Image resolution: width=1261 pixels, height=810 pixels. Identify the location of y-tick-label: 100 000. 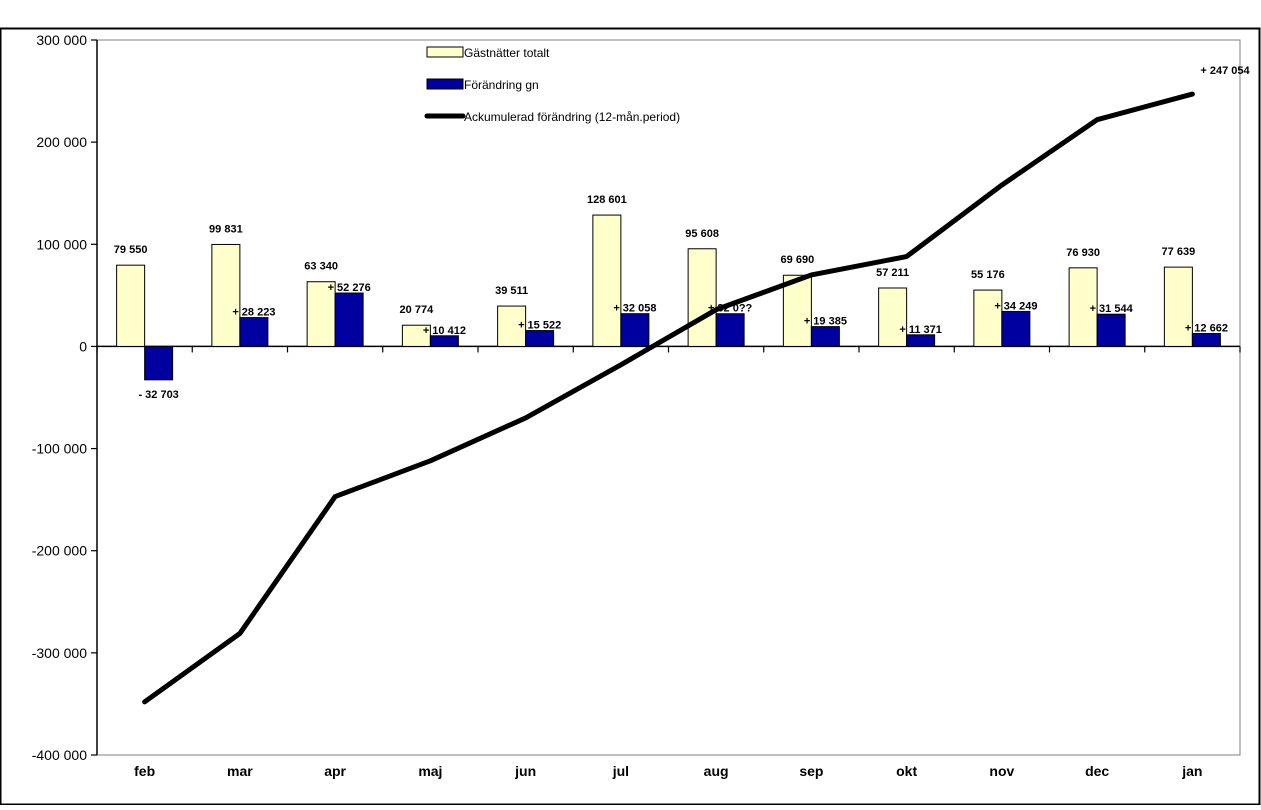
(61, 244).